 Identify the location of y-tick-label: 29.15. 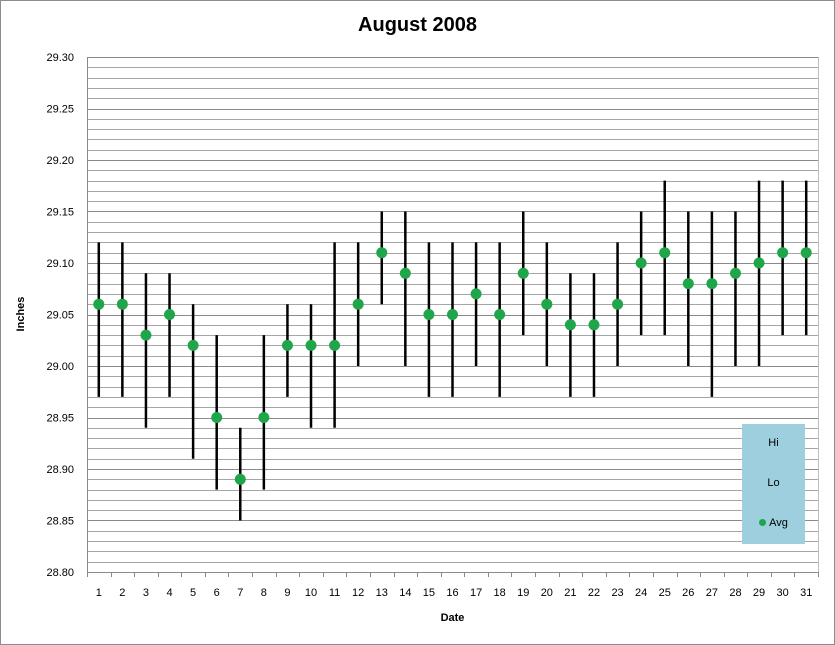
(60, 213).